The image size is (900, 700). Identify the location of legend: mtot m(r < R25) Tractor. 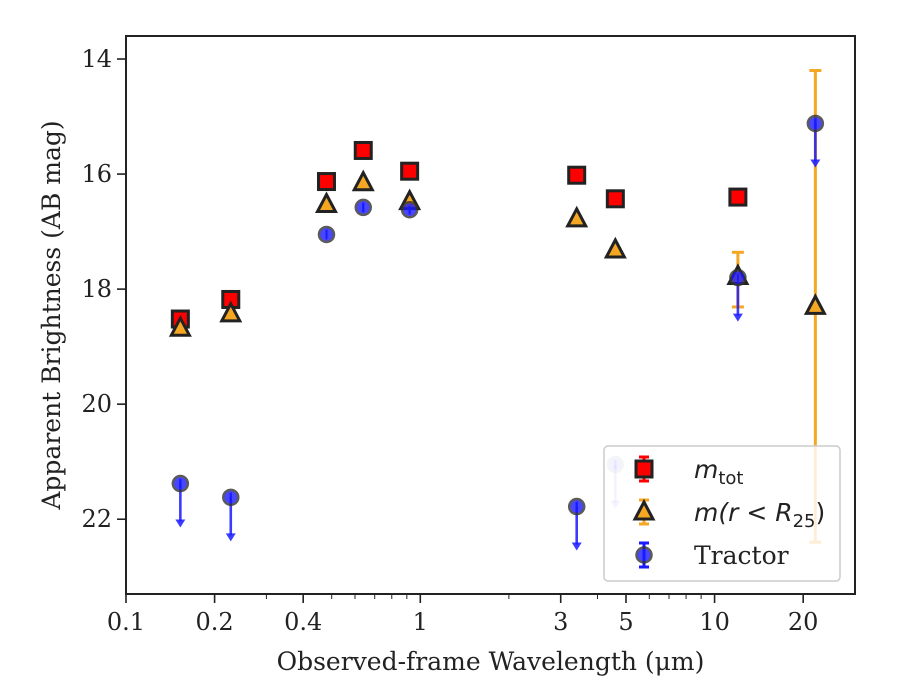
(722, 513).